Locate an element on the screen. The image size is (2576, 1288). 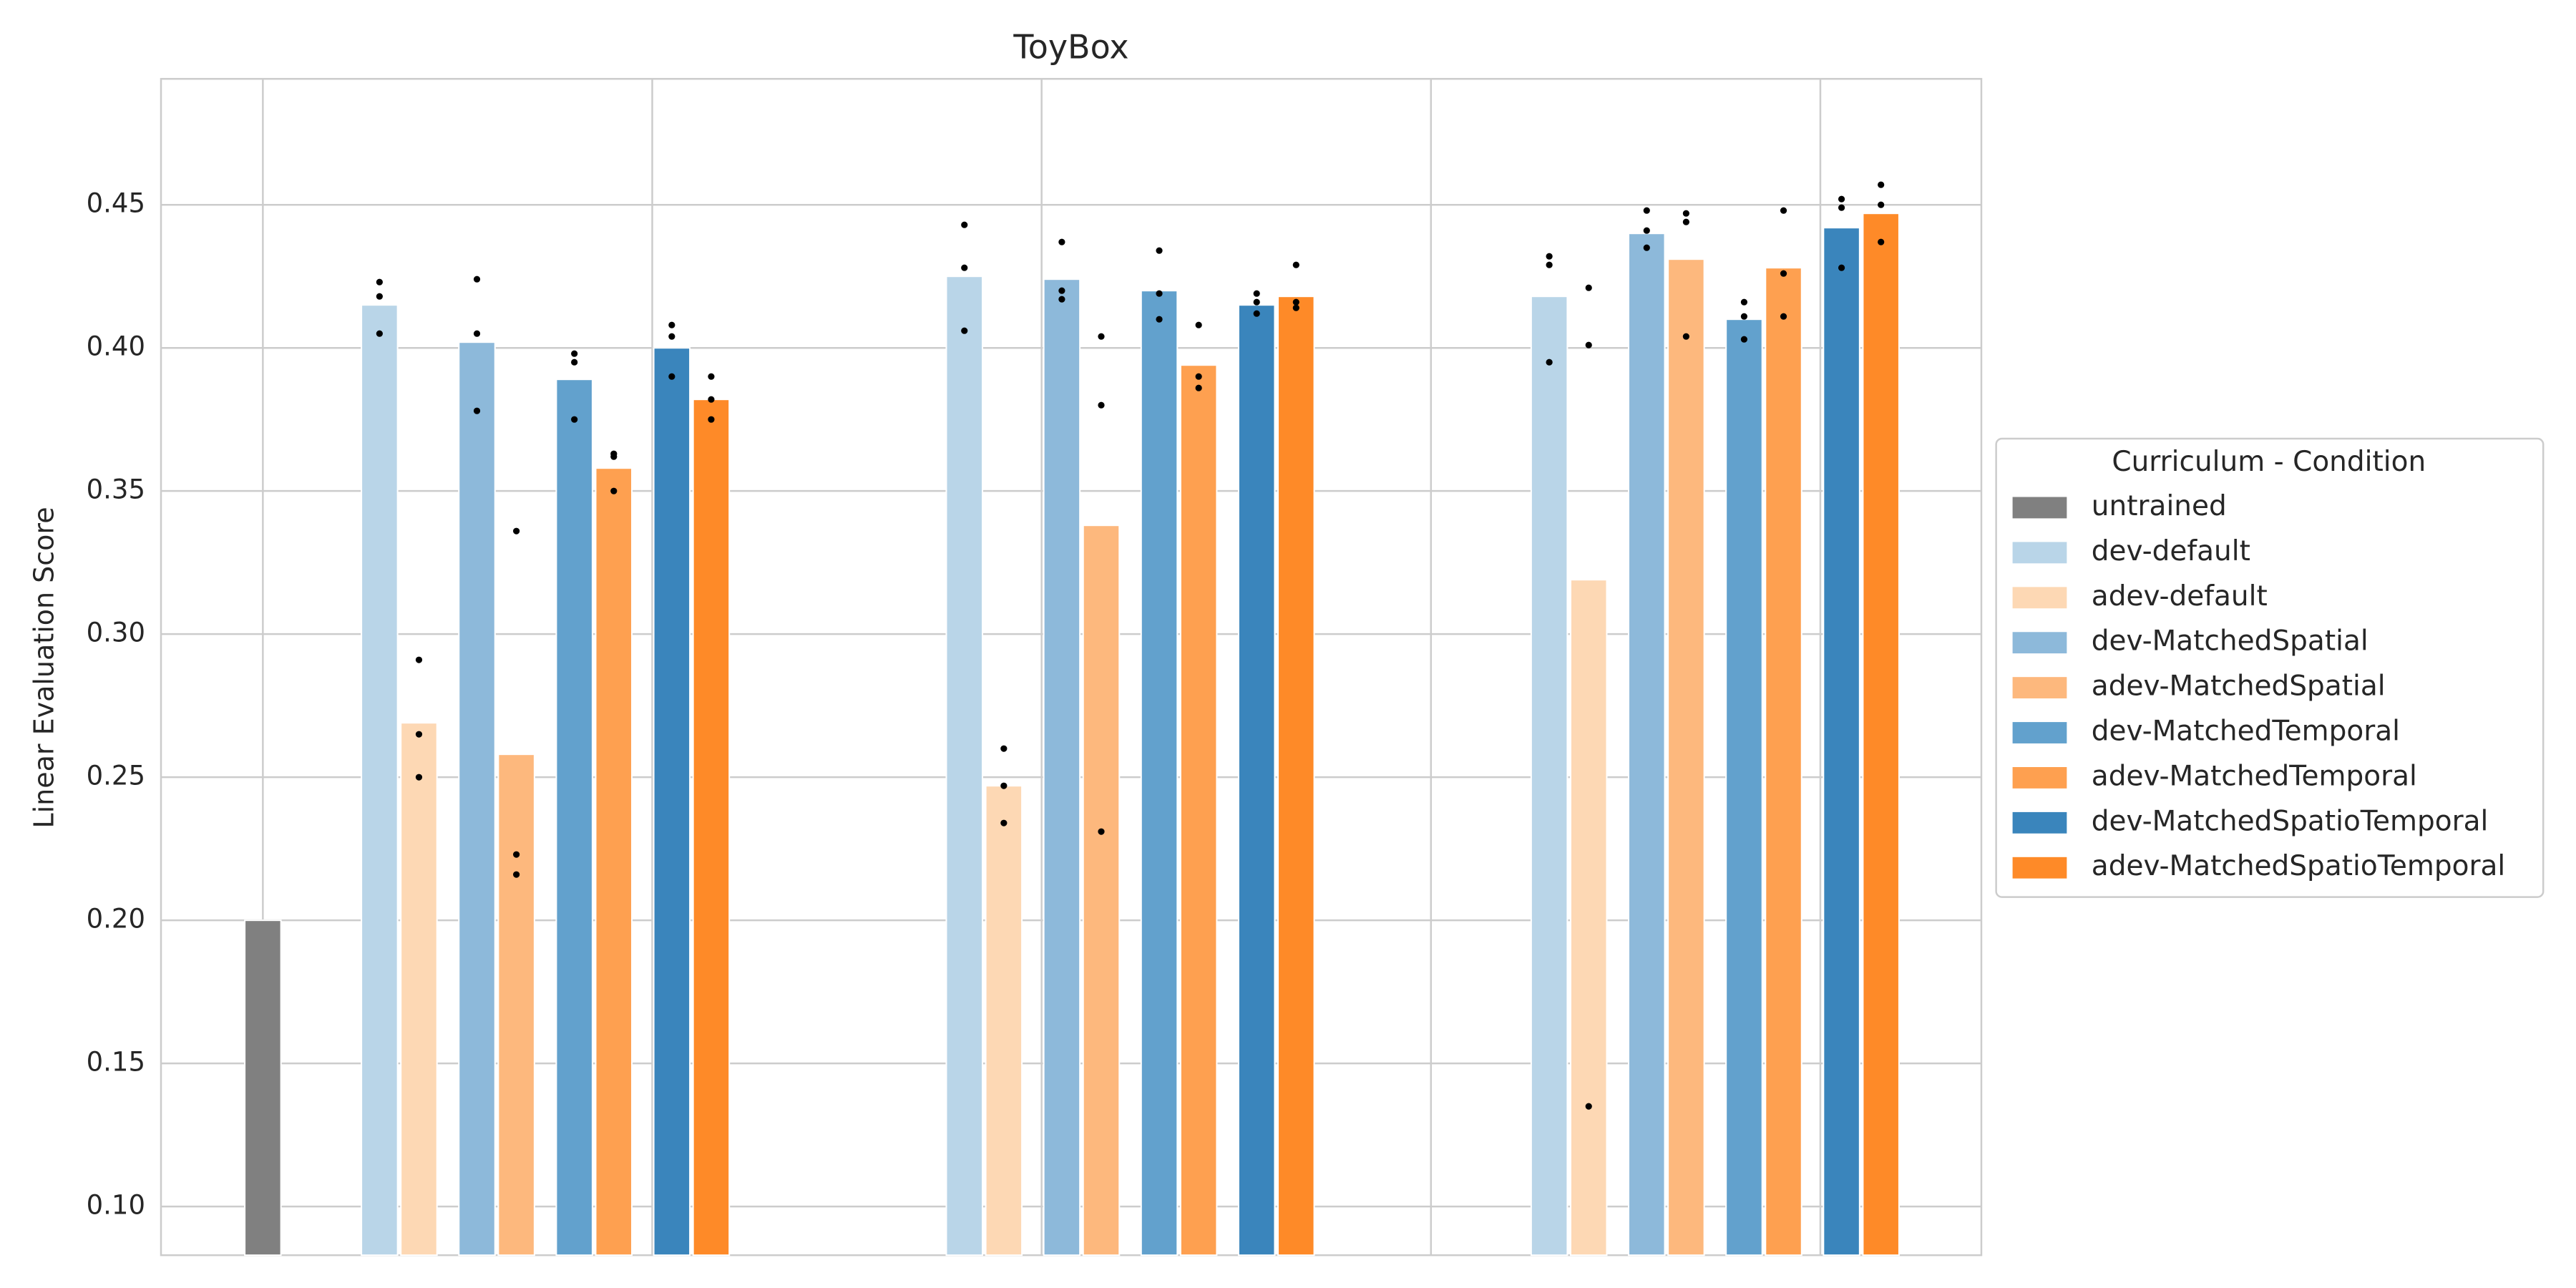
legend-label: adev-default is located at coordinates (2180, 596).